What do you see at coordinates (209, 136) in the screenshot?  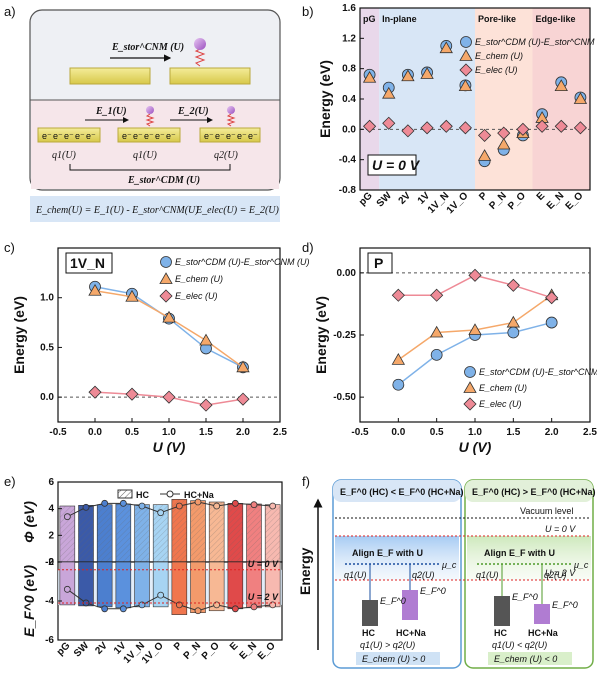 I see `electron-10: e⁻` at bounding box center [209, 136].